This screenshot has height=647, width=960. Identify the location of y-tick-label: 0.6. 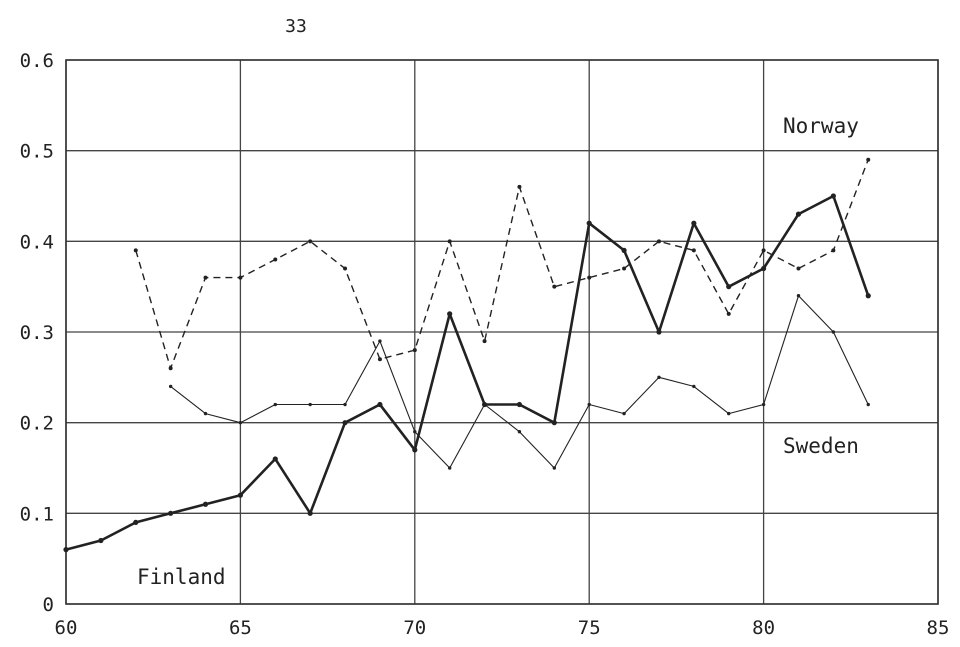
(37, 61).